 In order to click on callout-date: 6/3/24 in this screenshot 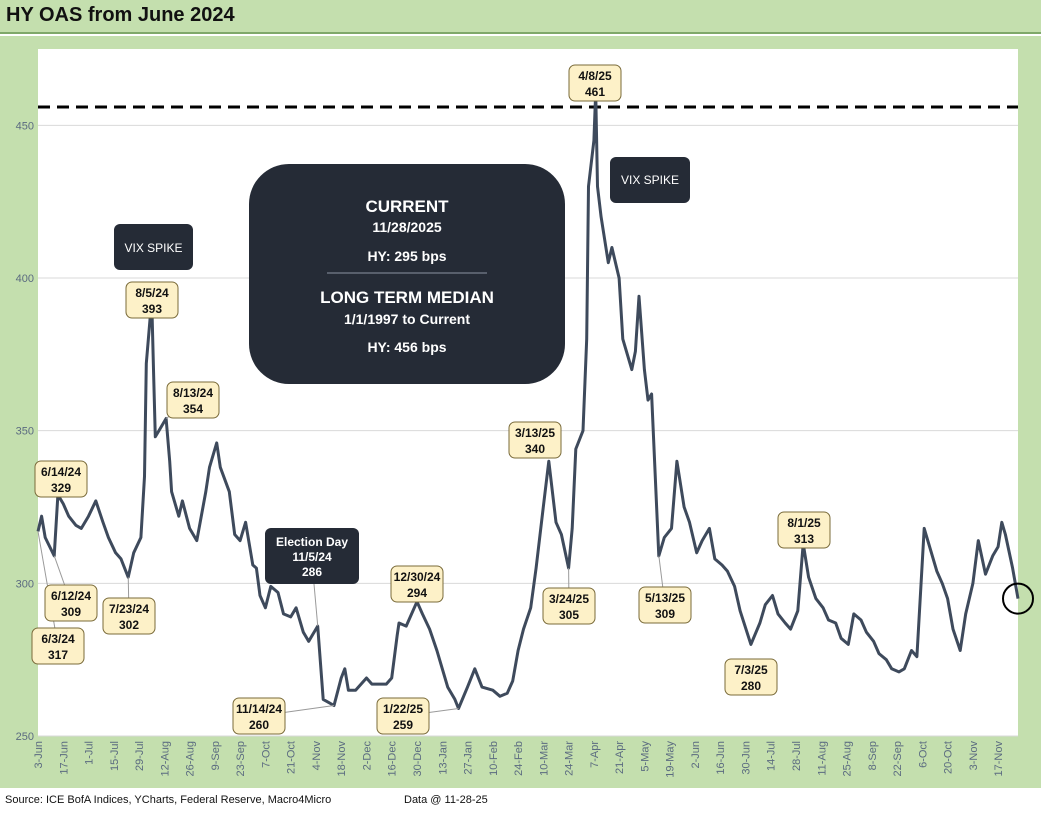, I will do `click(58, 639)`.